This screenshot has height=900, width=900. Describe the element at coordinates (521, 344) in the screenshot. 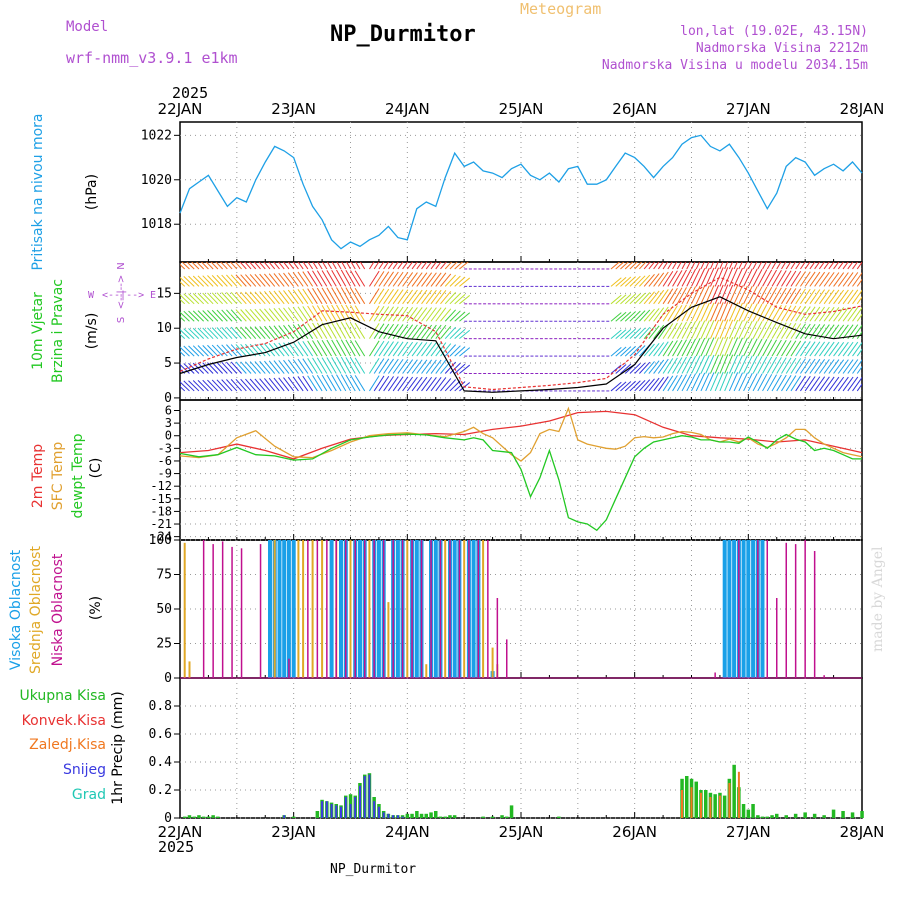

I see `wind-speed-line` at that location.